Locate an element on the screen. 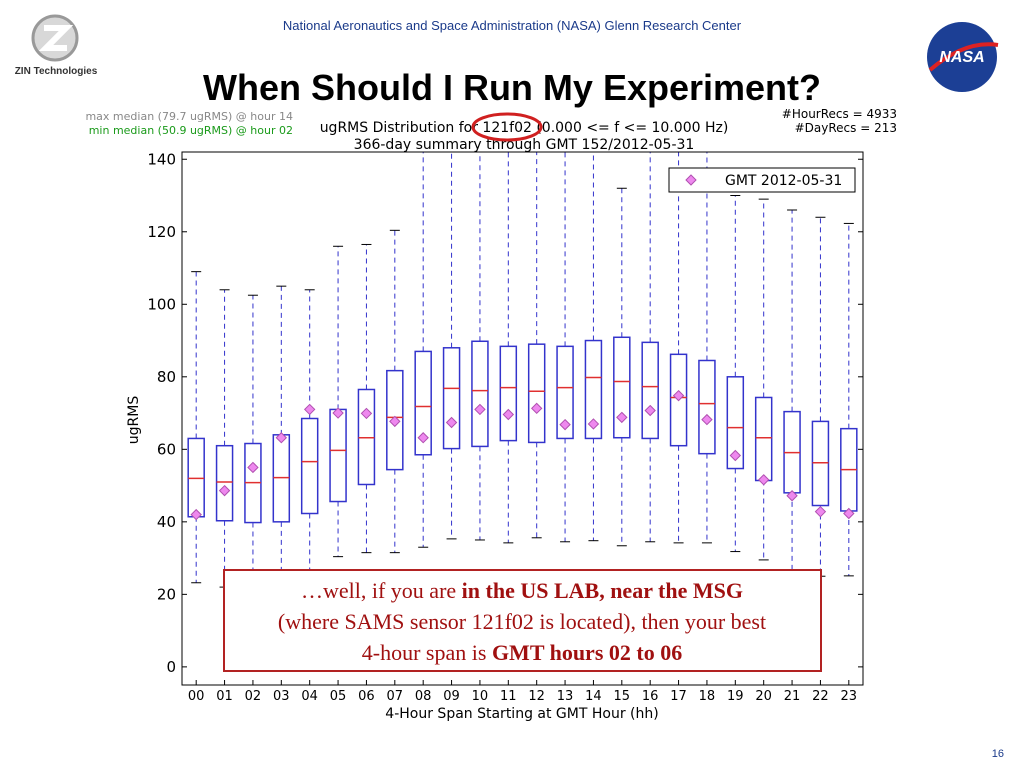 The width and height of the screenshot is (1024, 768). x-tick-label: 19 is located at coordinates (735, 696).